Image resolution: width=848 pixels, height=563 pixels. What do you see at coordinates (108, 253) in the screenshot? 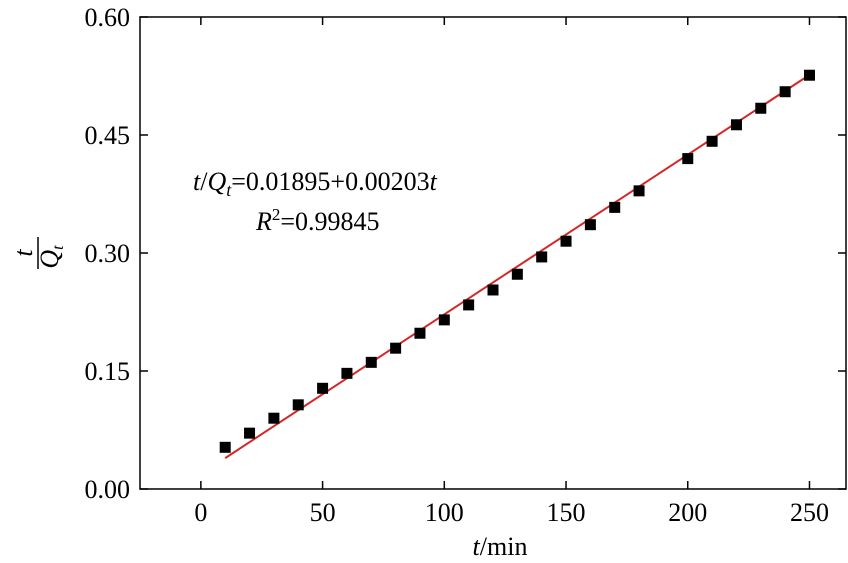
I see `y-tick-label: 0.30` at bounding box center [108, 253].